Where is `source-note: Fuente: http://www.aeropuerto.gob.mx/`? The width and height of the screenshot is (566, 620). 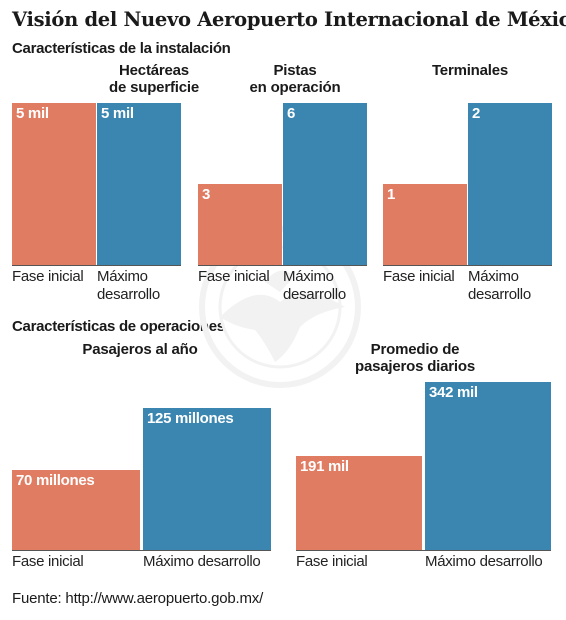 source-note: Fuente: http://www.aeropuerto.gob.mx/ is located at coordinates (138, 598).